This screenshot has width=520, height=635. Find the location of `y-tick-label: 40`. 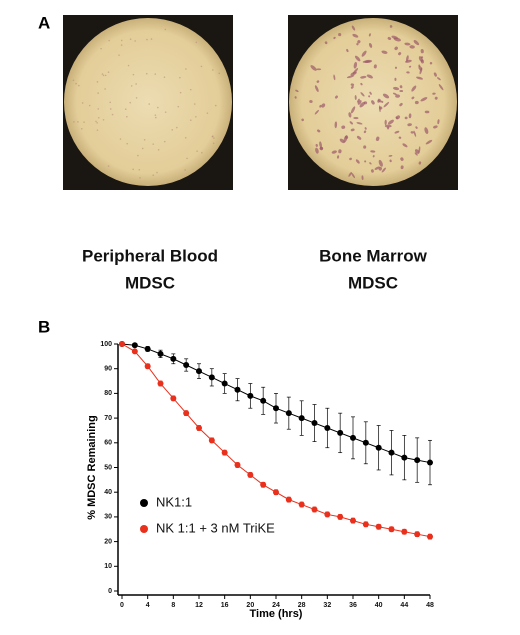

y-tick-label: 40 is located at coordinates (108, 492).